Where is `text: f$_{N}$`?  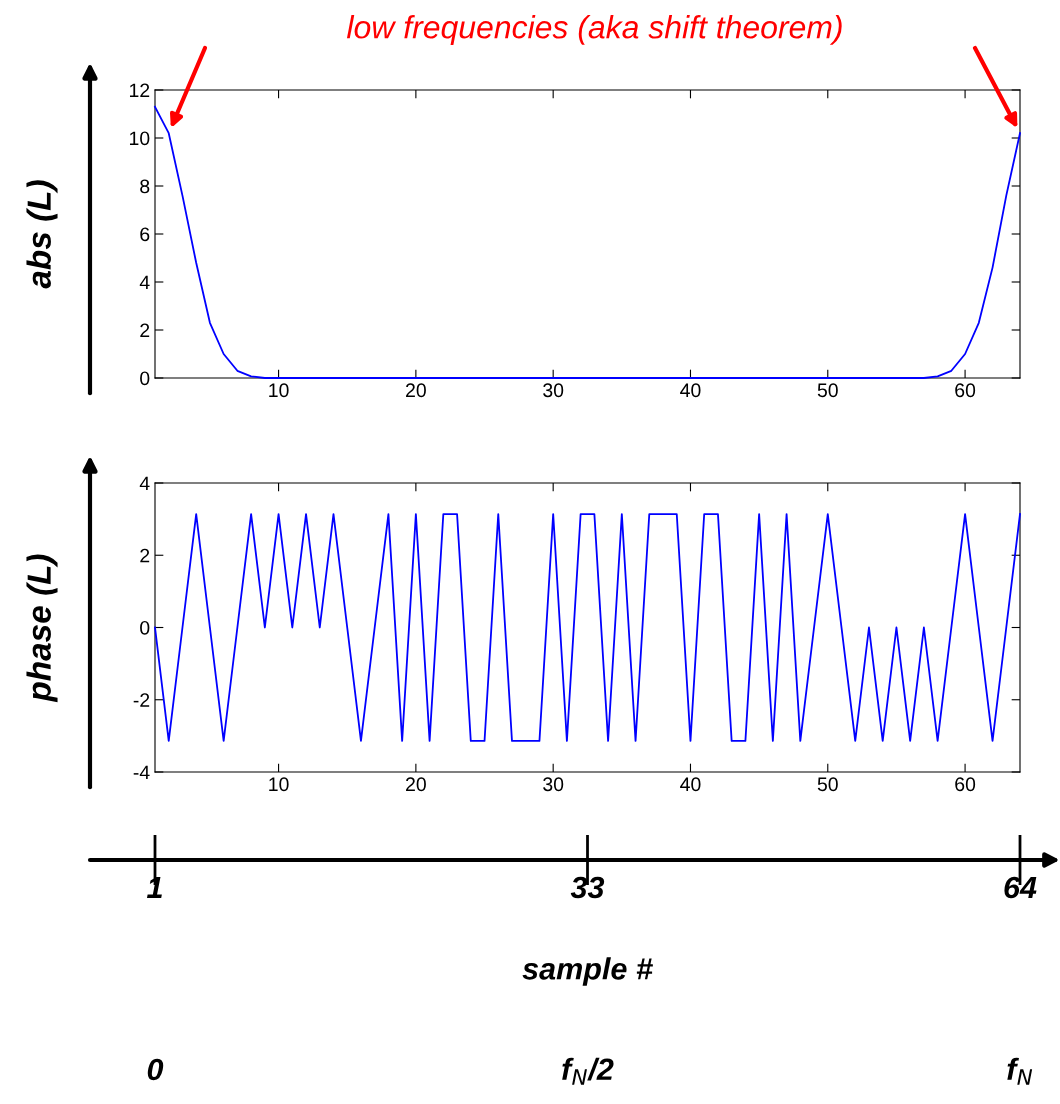
text: f$_{N}$ is located at coordinates (1020, 1071).